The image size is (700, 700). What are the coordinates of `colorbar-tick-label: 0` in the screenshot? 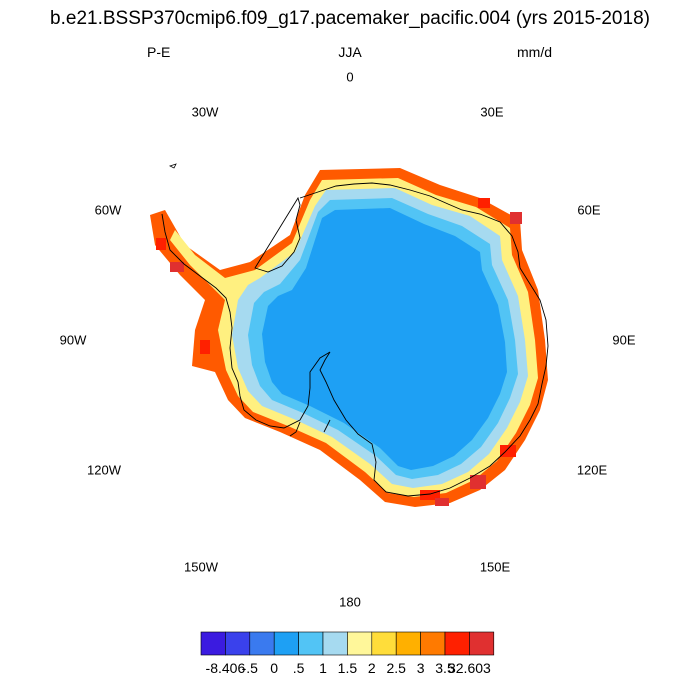 It's located at (274, 668).